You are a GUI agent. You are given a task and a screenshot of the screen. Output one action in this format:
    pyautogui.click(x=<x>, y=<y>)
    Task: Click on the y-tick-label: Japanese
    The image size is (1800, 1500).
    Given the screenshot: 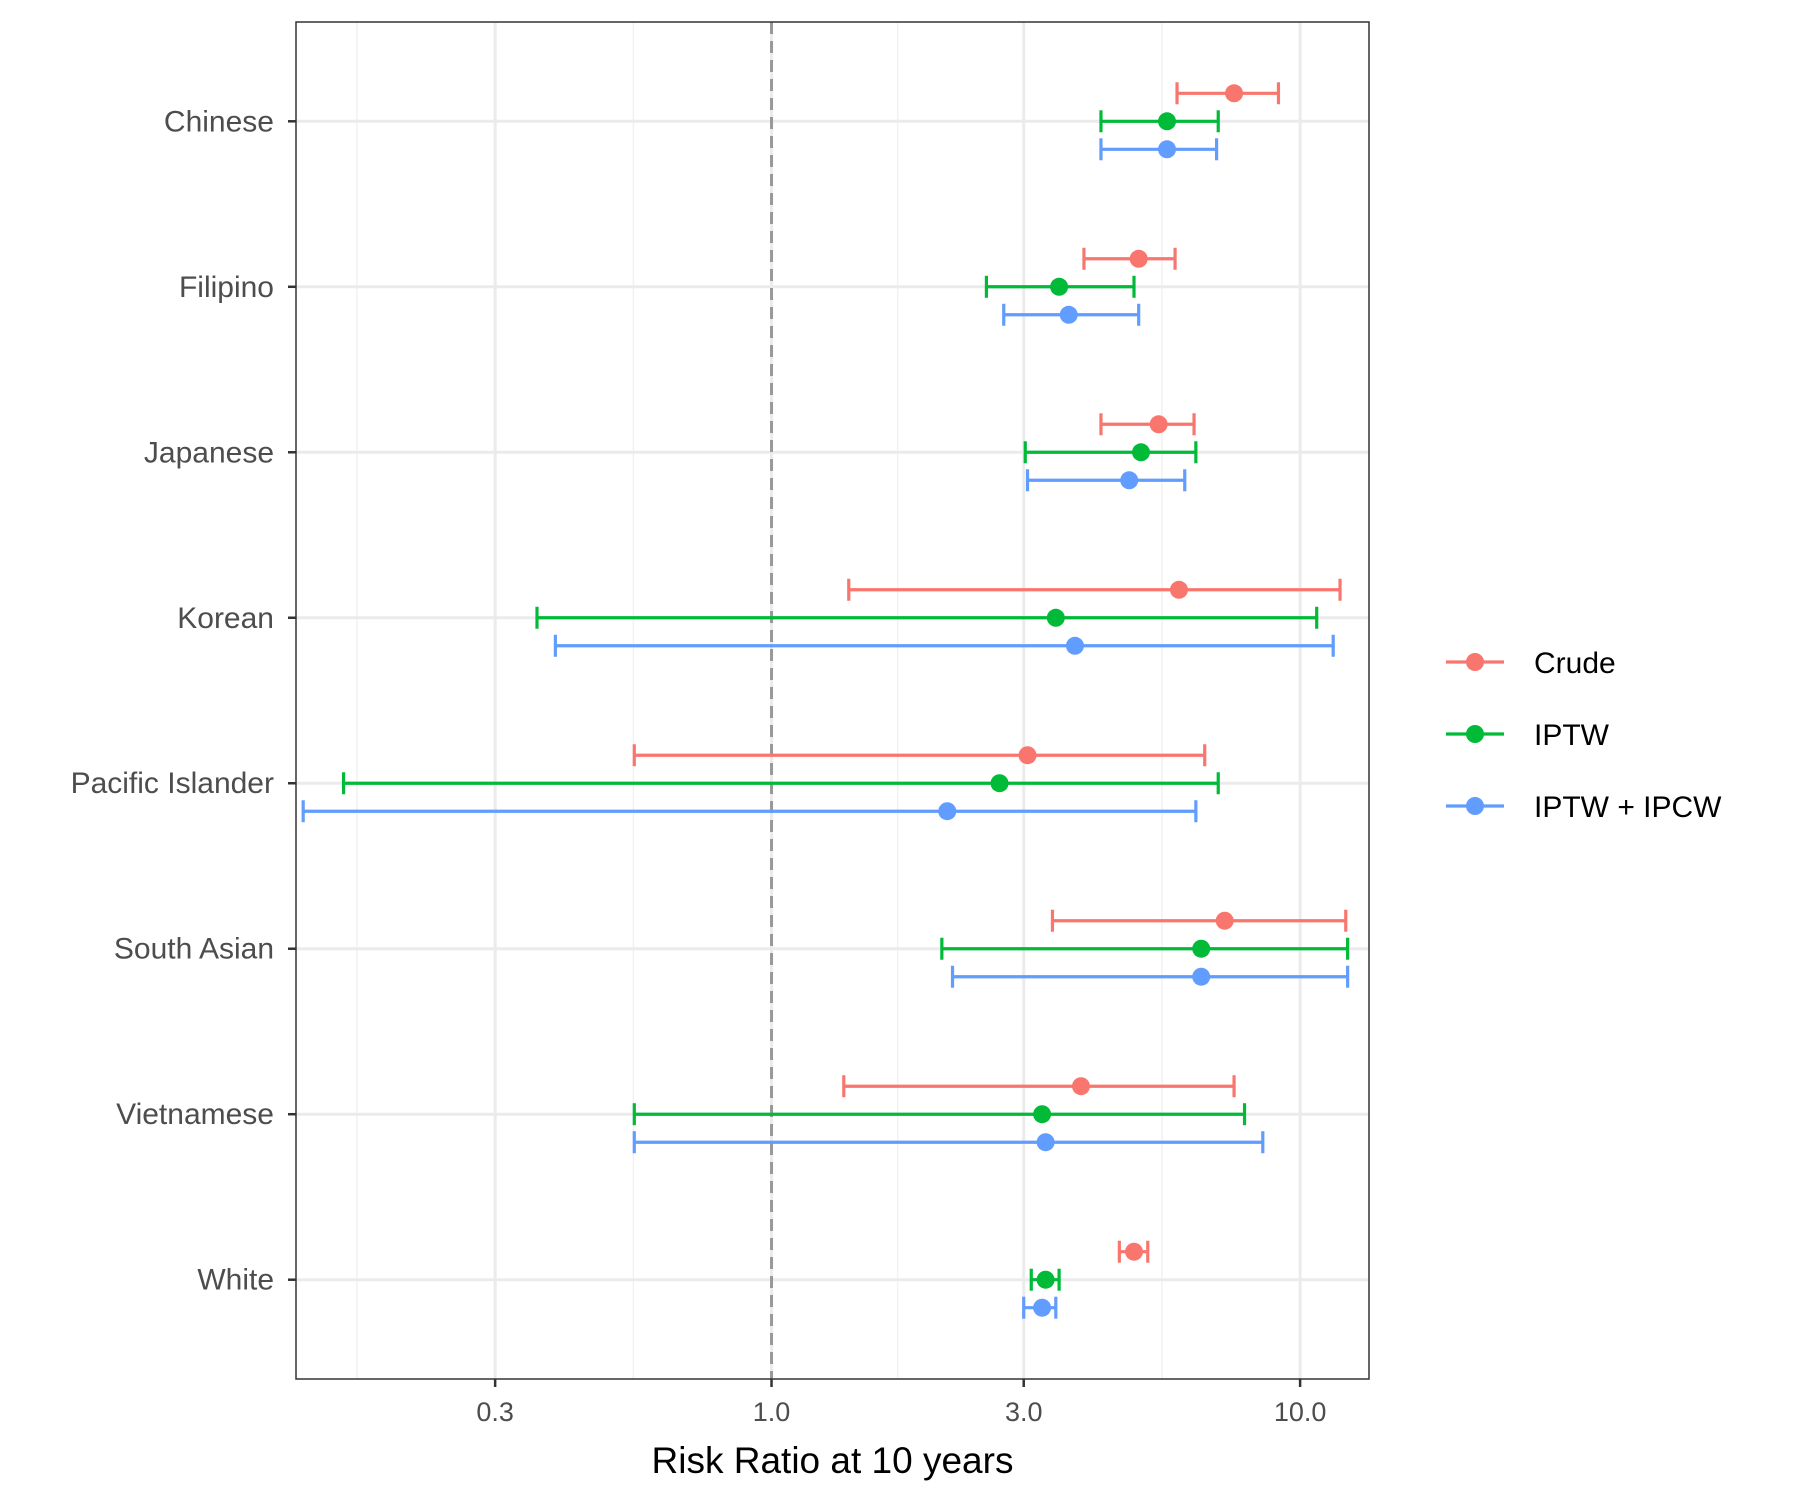 What is the action you would take?
    pyautogui.click(x=209, y=452)
    